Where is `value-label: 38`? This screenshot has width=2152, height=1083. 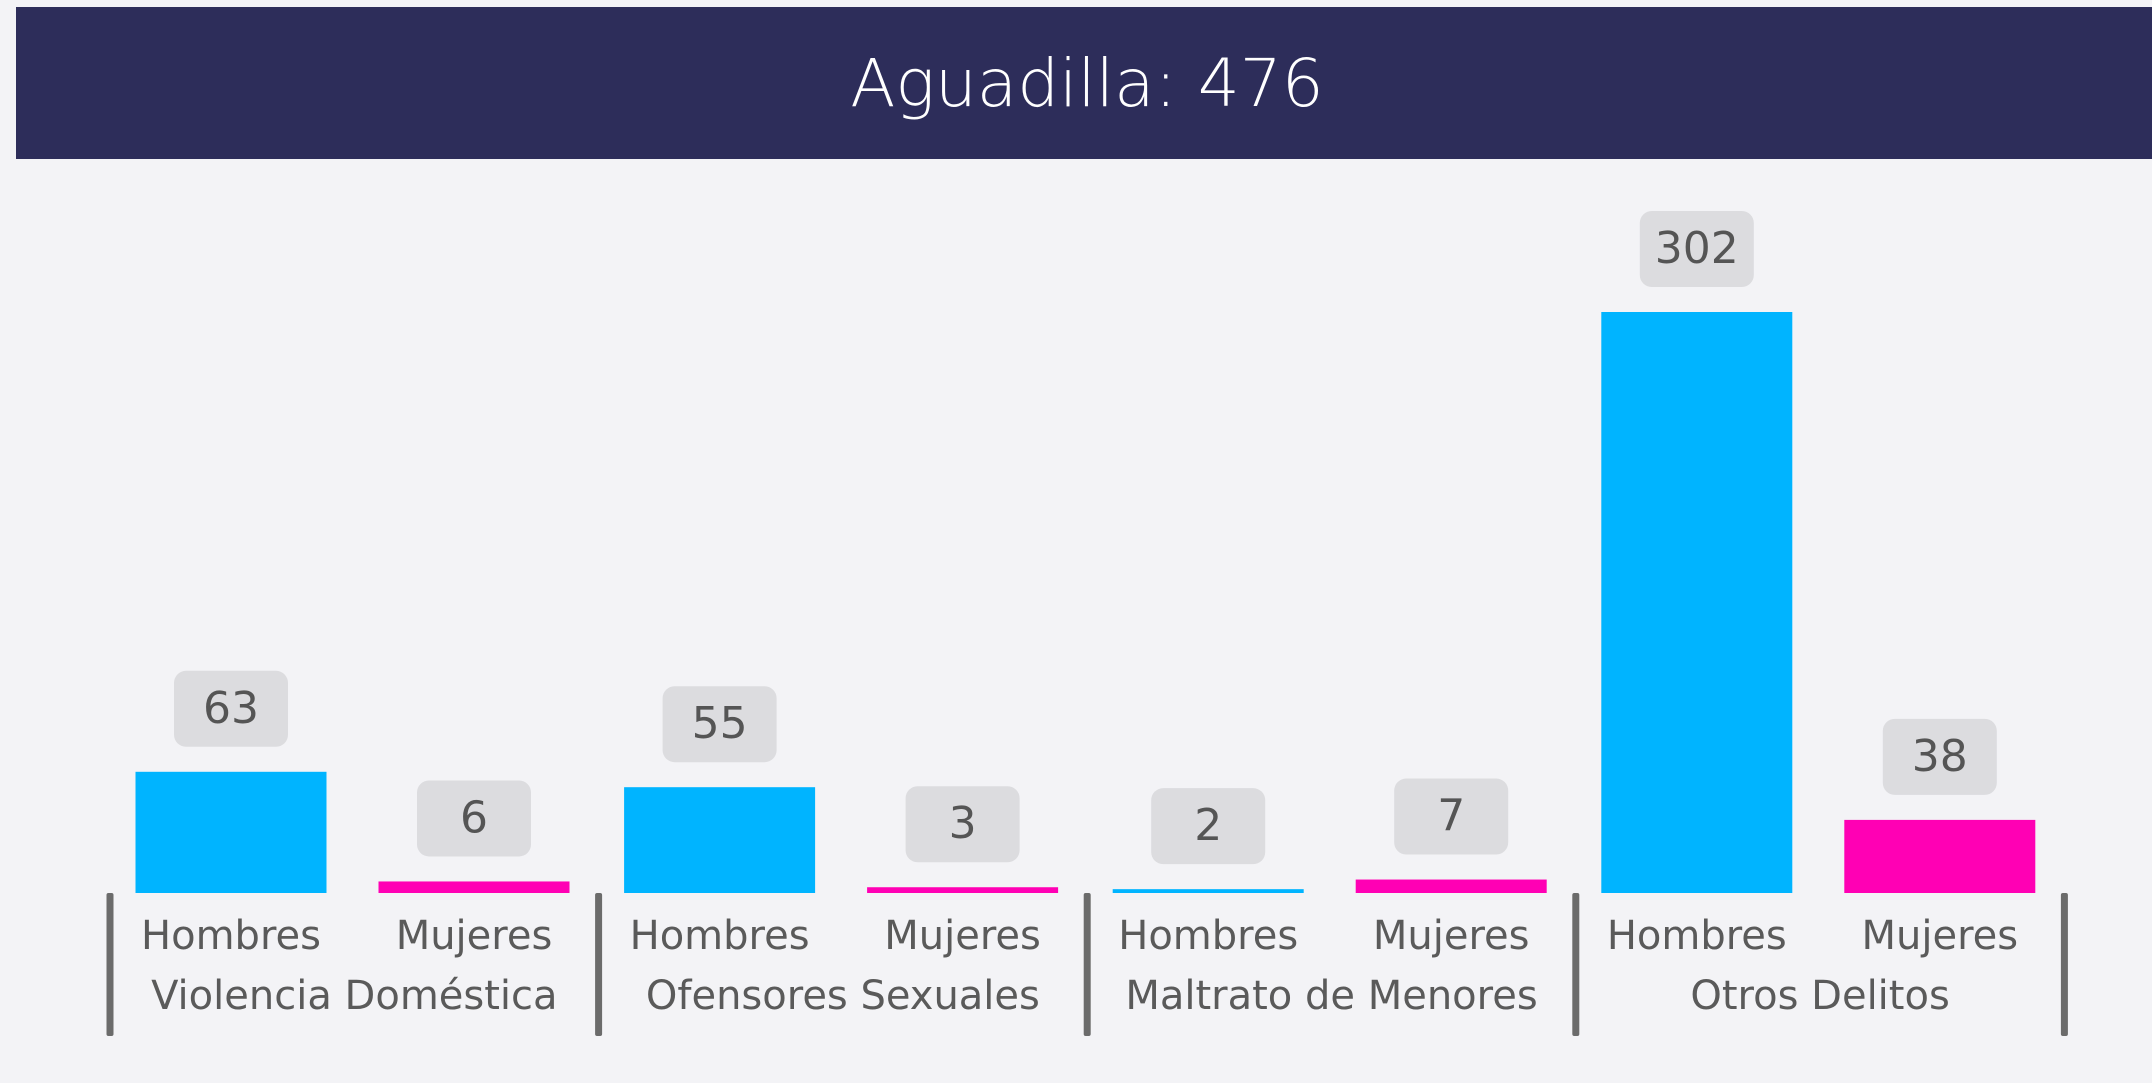
value-label: 38 is located at coordinates (1940, 756).